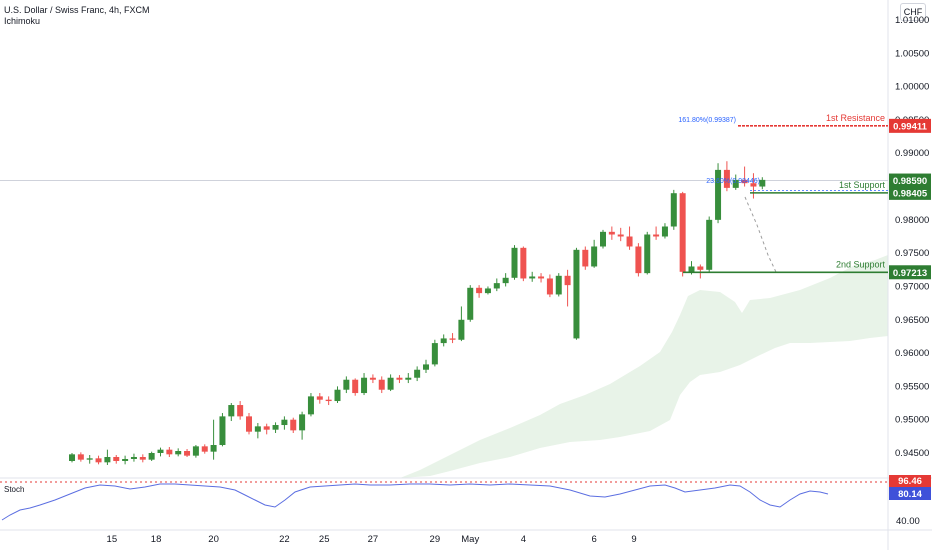 The image size is (932, 550). I want to click on x-tick-label: 4, so click(523, 539).